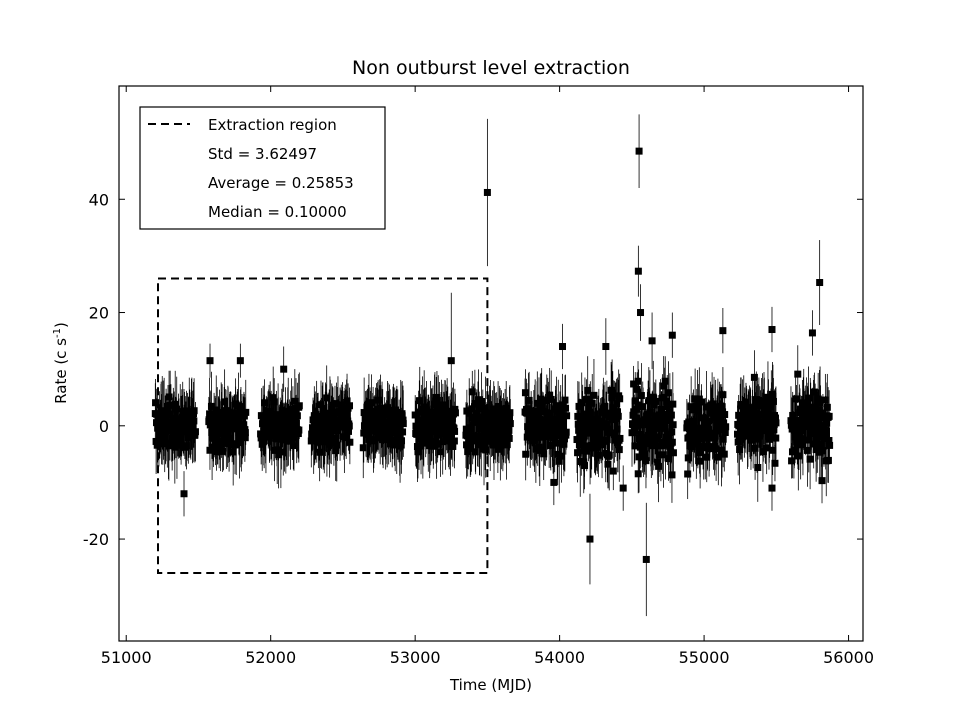 The image size is (960, 720). Describe the element at coordinates (281, 183) in the screenshot. I see `legend-entry: Average = 0.25853` at that location.